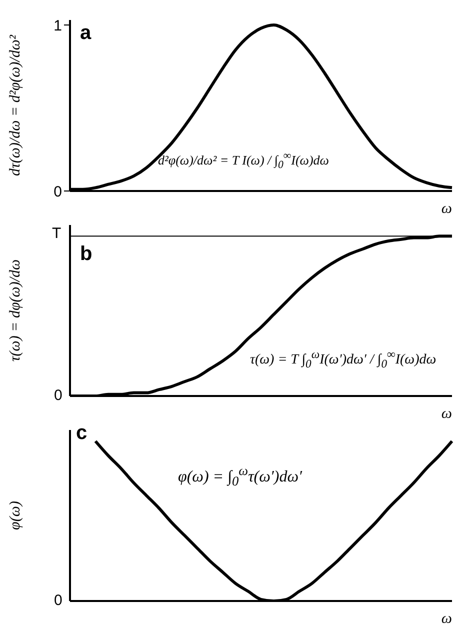 Image resolution: width=474 pixels, height=632 pixels. Describe the element at coordinates (243, 160) in the screenshot. I see `annotation: d²φ(ω)/dω² = T I(ω) / ∫$_{0}$$^{∞}$I(ω)dω` at that location.